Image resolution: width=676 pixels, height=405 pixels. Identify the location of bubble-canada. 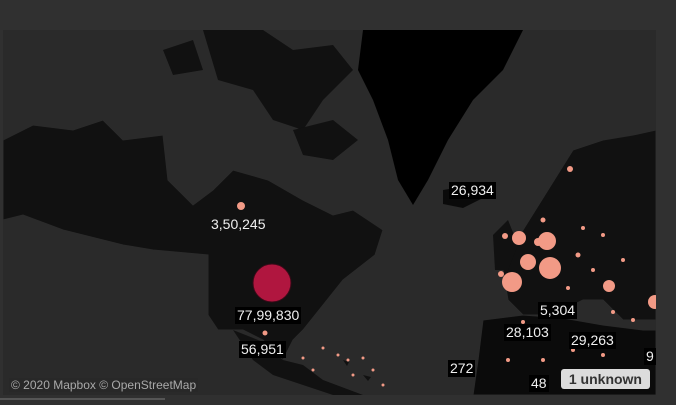
(241, 206).